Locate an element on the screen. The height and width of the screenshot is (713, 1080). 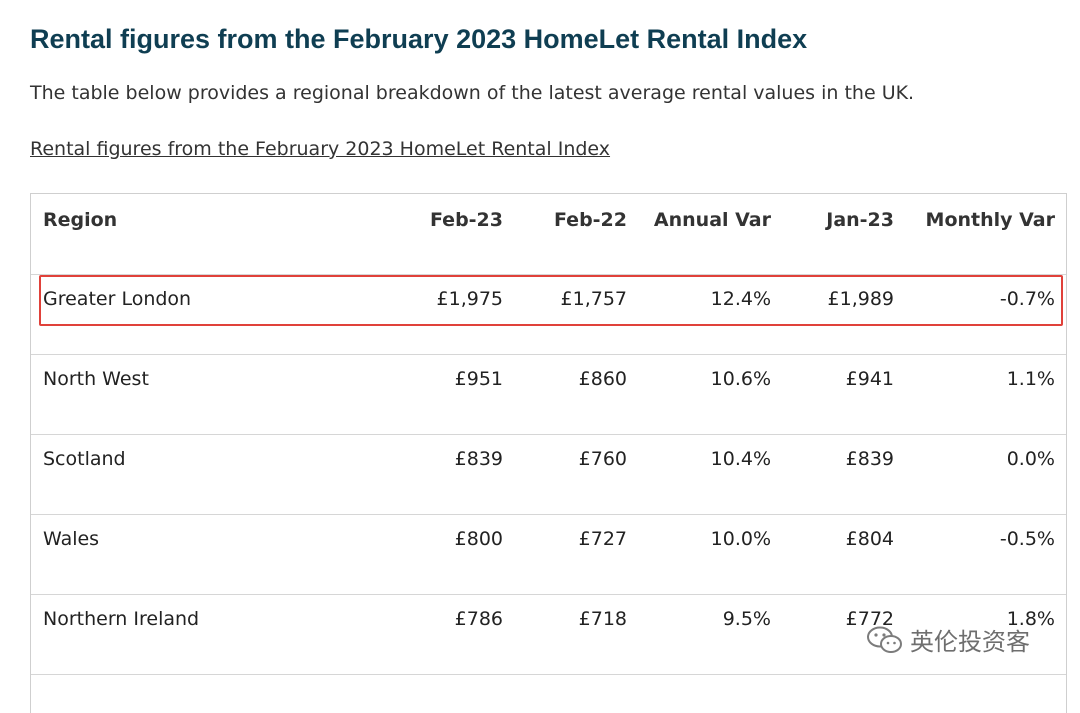
table-row: North West £951 £860 10.6% £941 1.1% is located at coordinates (548, 394).